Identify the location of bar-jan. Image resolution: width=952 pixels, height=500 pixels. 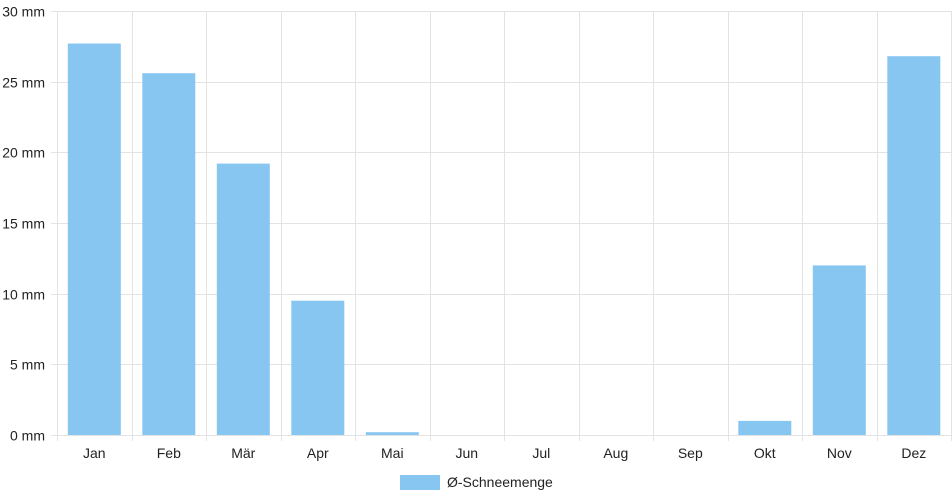
(94, 239).